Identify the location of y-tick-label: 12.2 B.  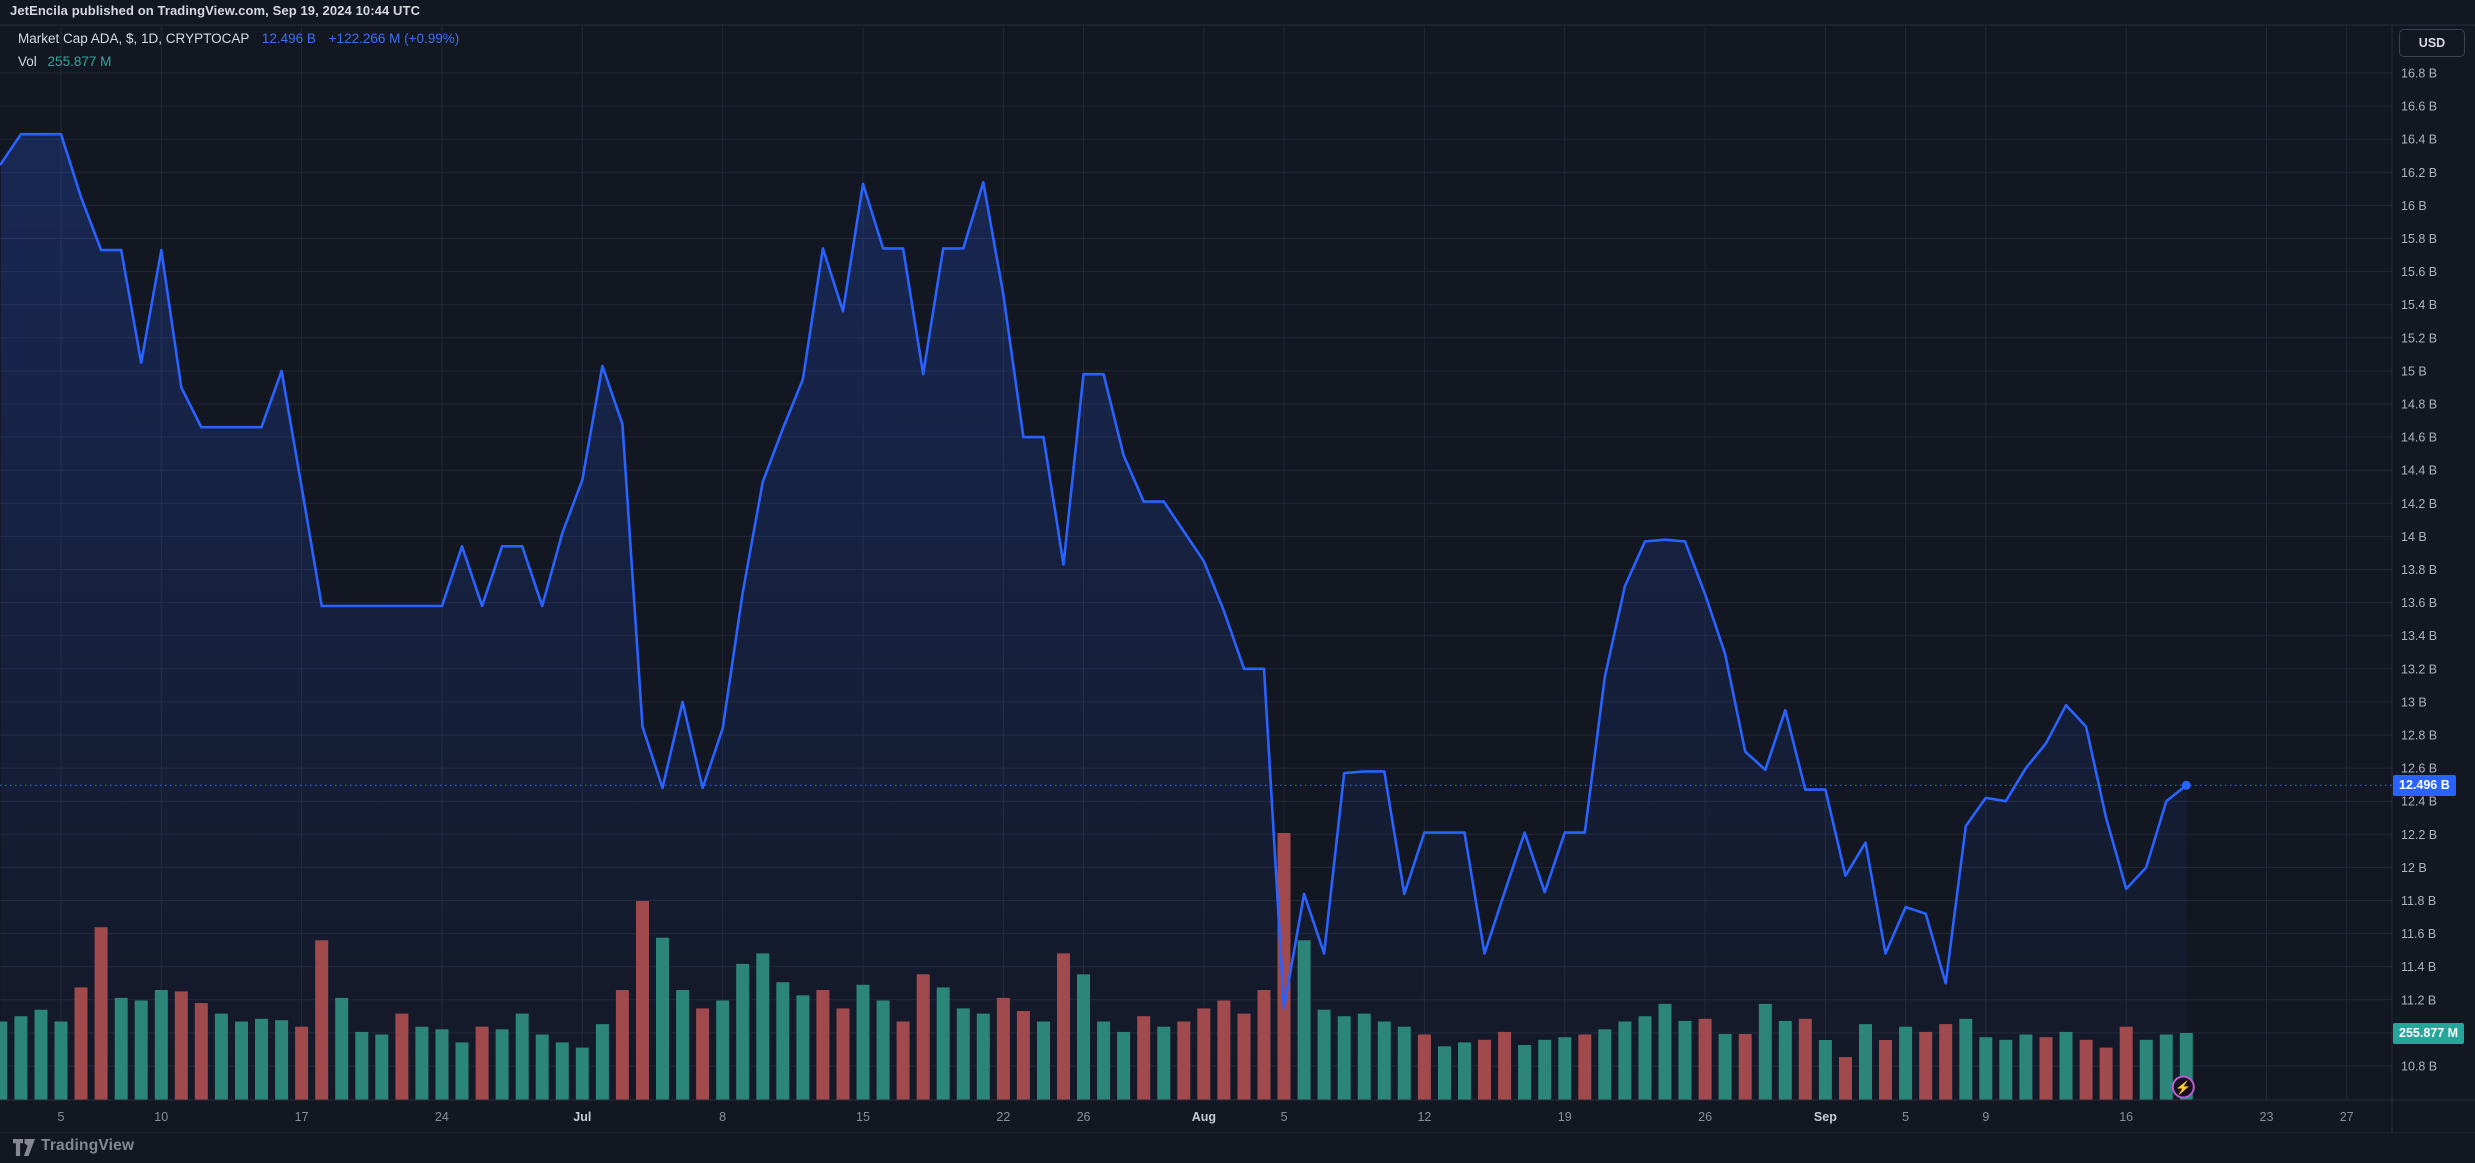
(2419, 835).